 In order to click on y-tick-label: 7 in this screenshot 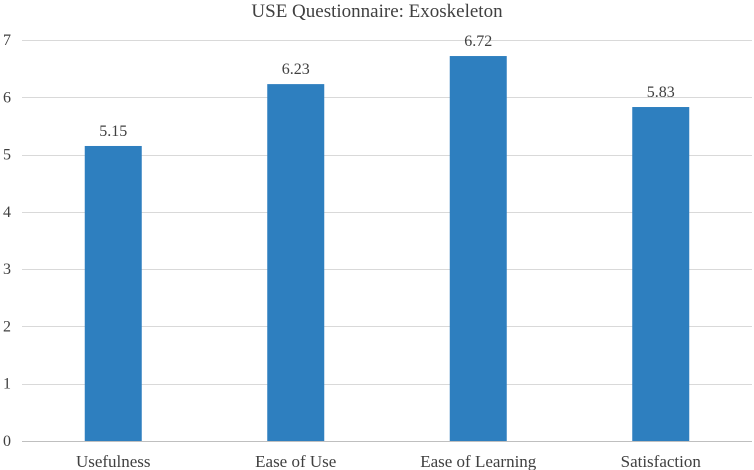, I will do `click(7, 40)`.